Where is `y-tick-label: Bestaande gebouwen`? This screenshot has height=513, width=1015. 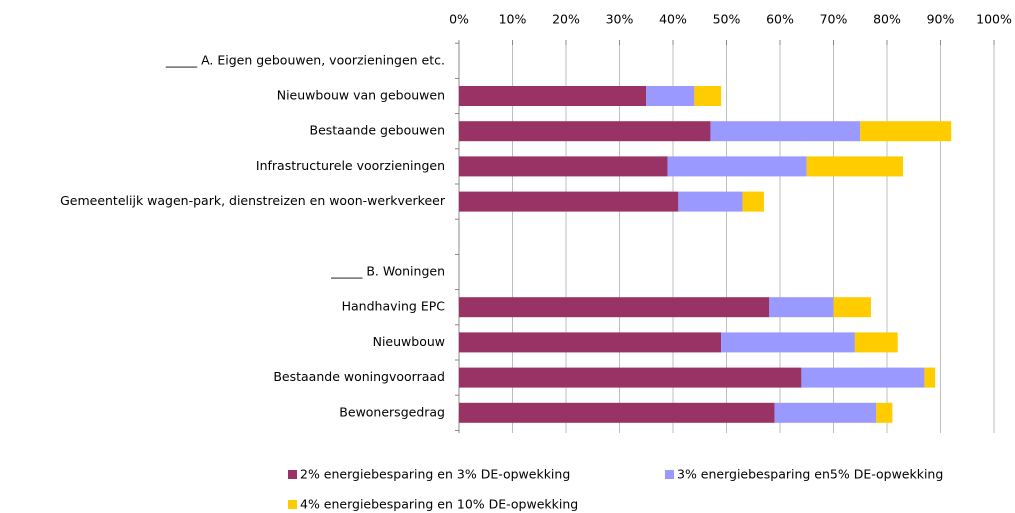 y-tick-label: Bestaande gebouwen is located at coordinates (378, 130).